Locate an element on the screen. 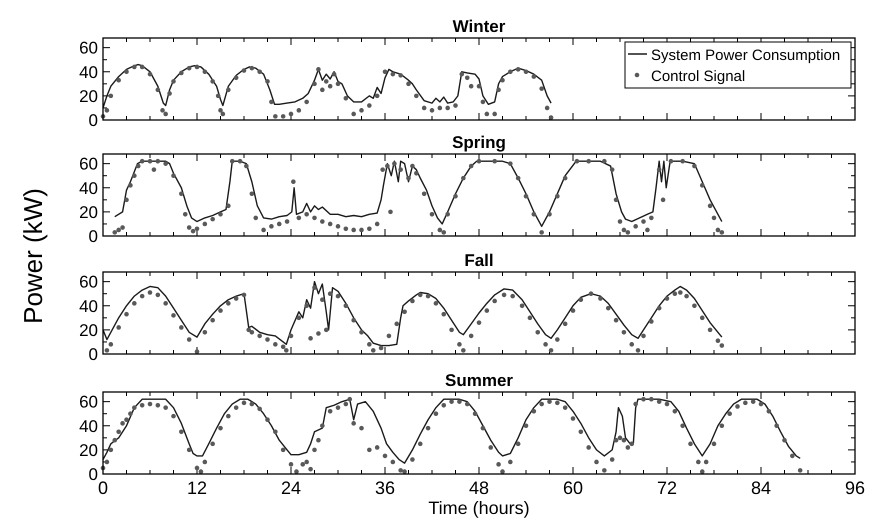  x-tick-label: 48 is located at coordinates (479, 488).